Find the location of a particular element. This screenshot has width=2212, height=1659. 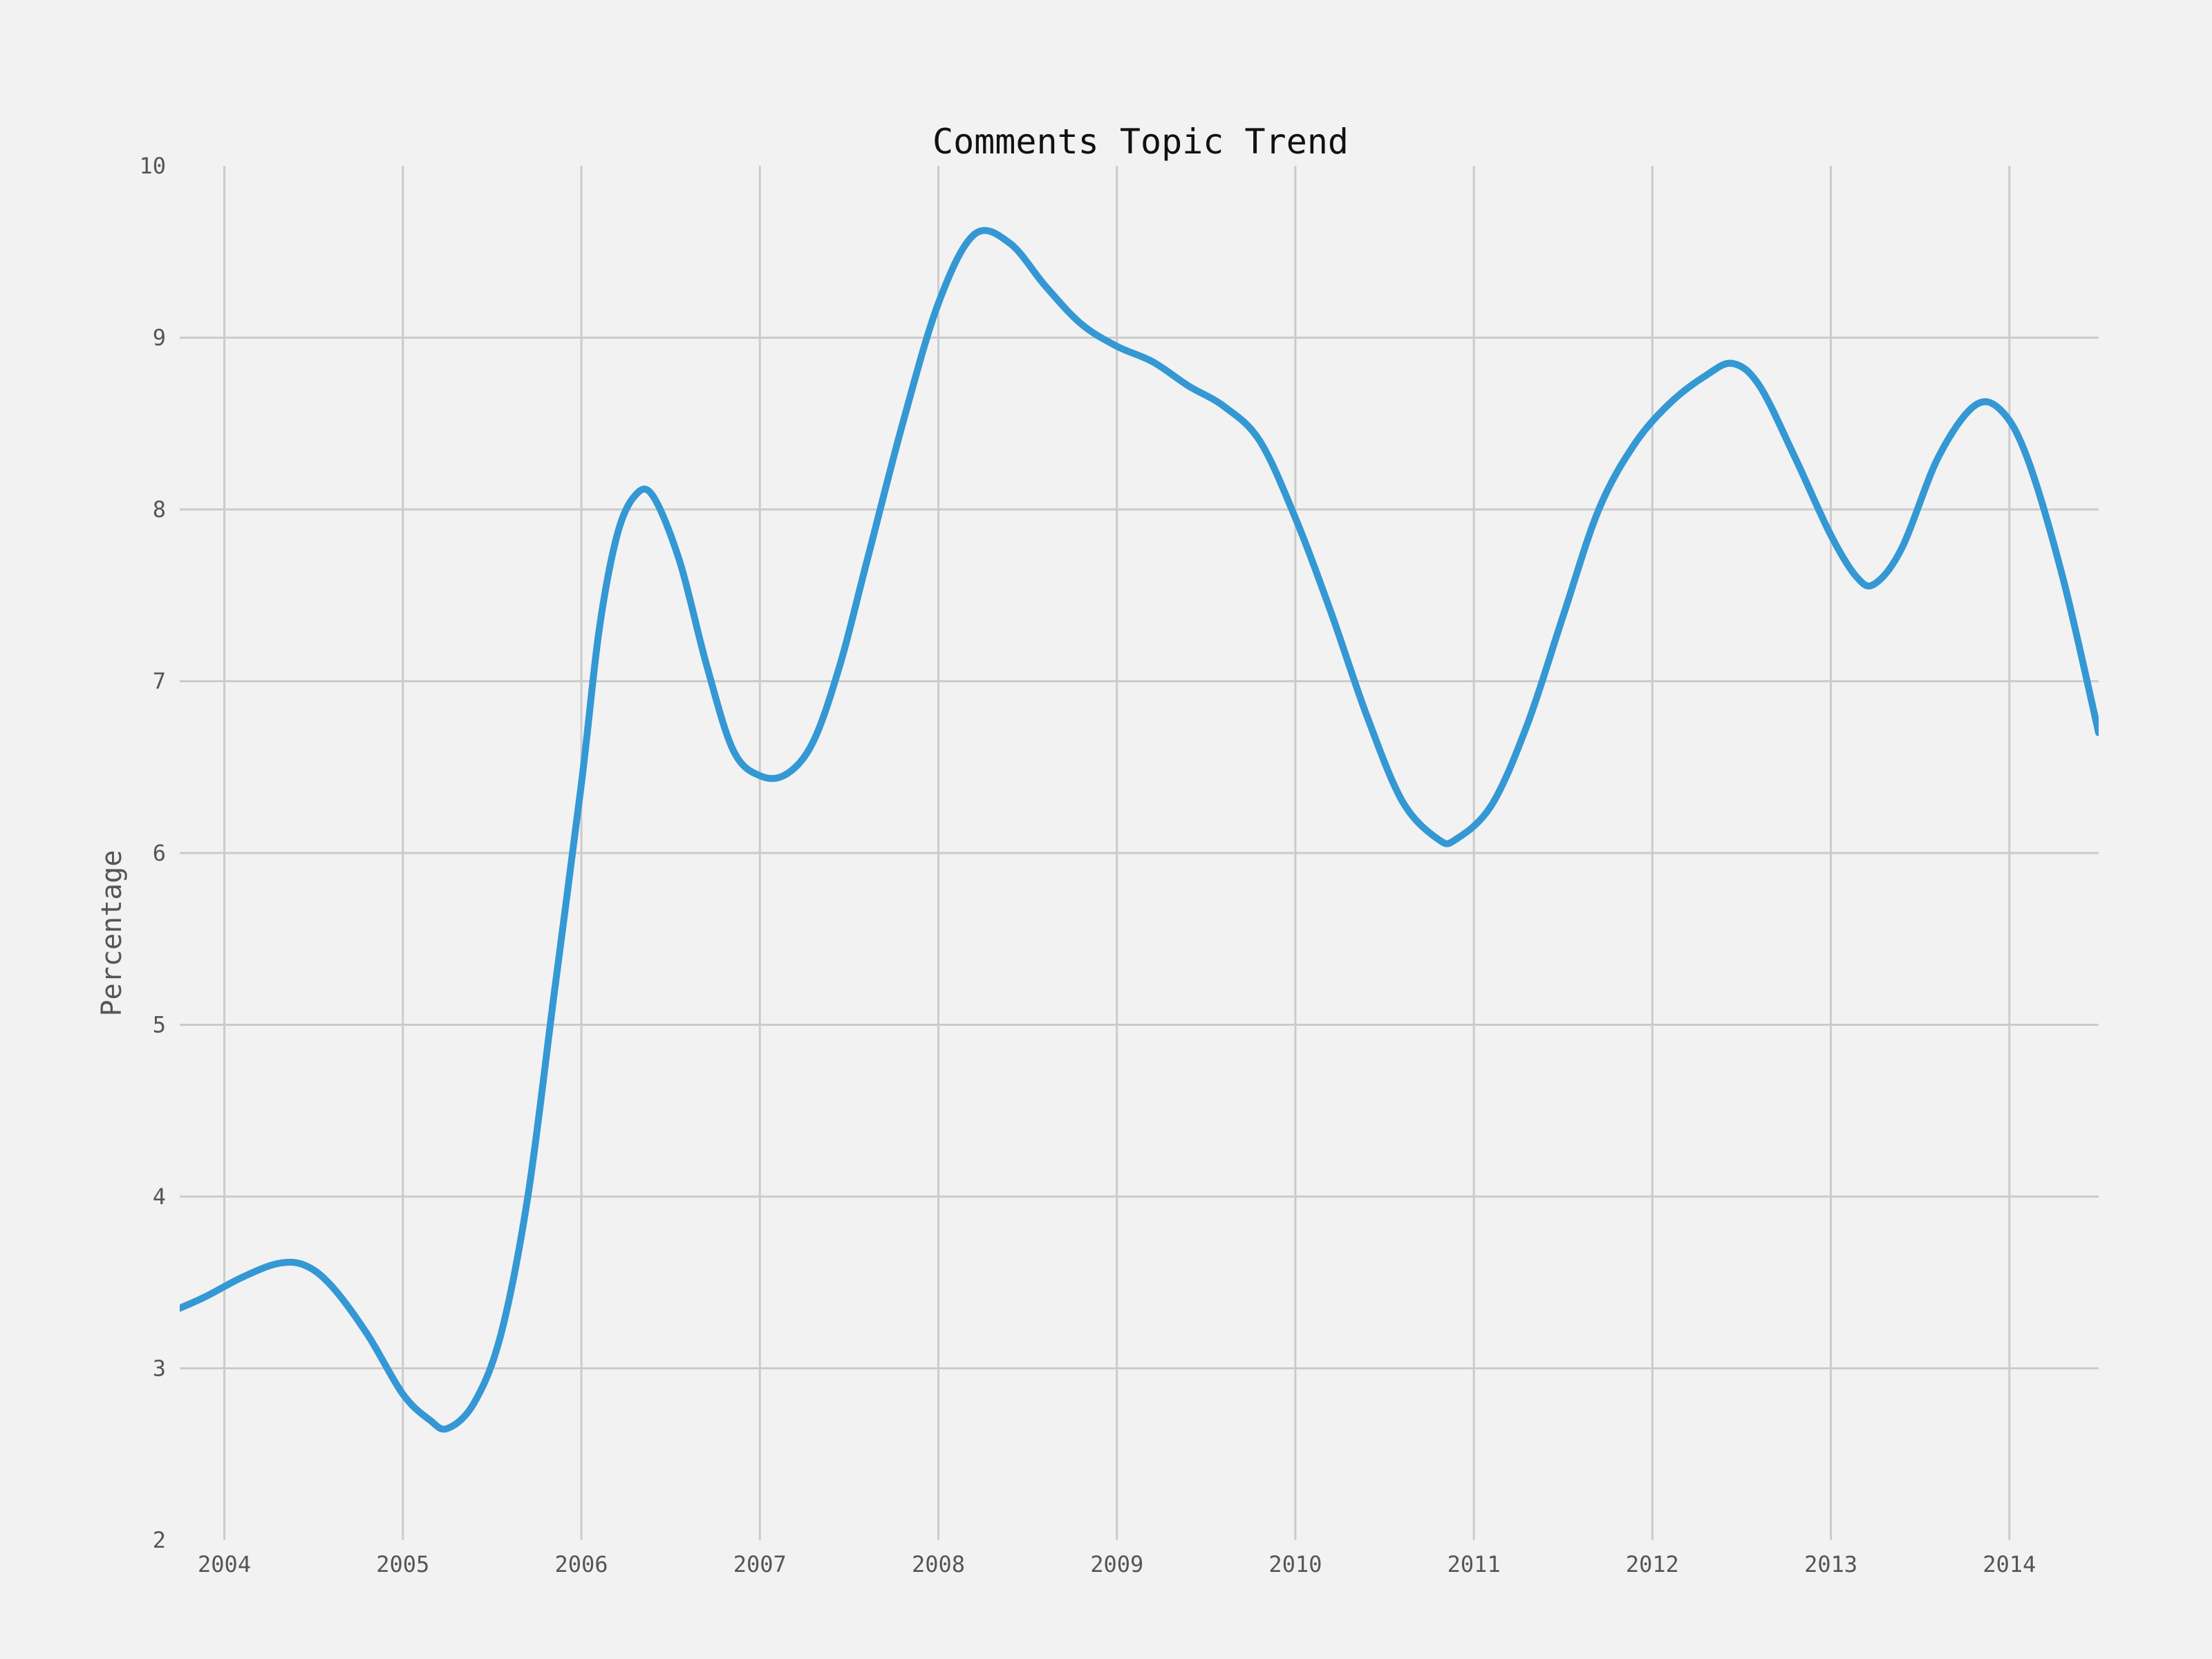

y-tick-label: 8 is located at coordinates (159, 509).